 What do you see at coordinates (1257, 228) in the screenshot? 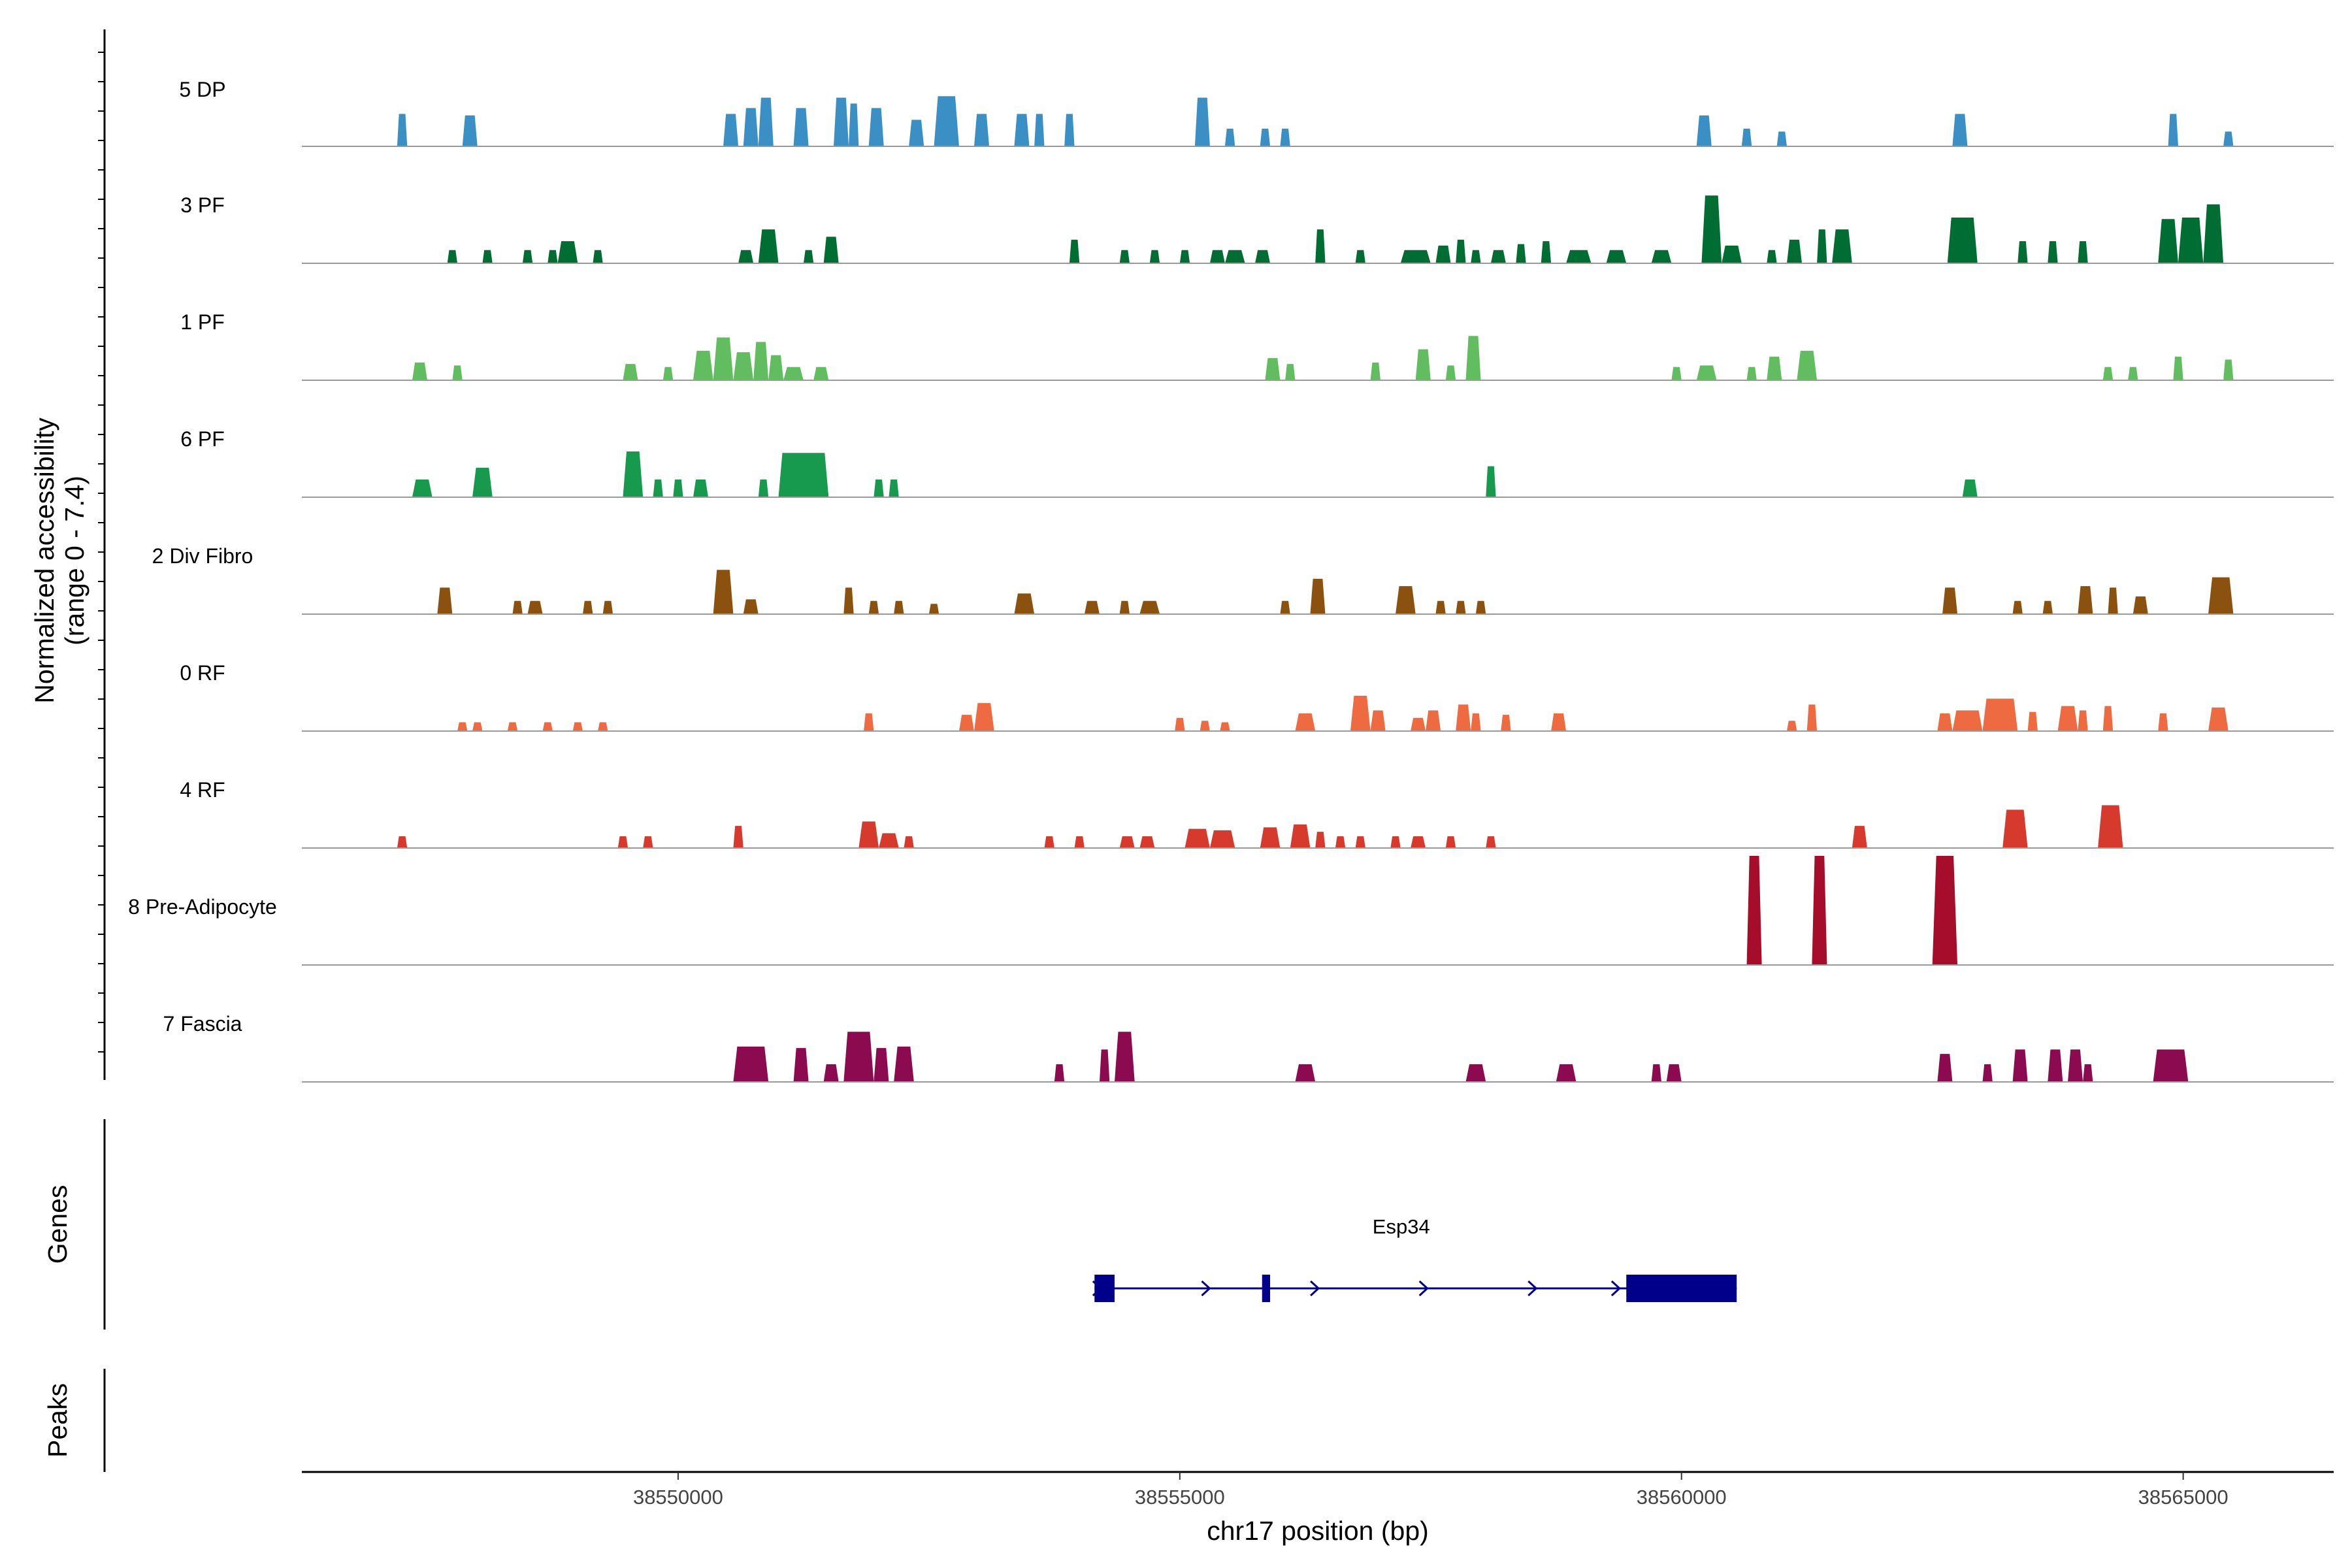
I see `track-3-pf: 3 PF` at bounding box center [1257, 228].